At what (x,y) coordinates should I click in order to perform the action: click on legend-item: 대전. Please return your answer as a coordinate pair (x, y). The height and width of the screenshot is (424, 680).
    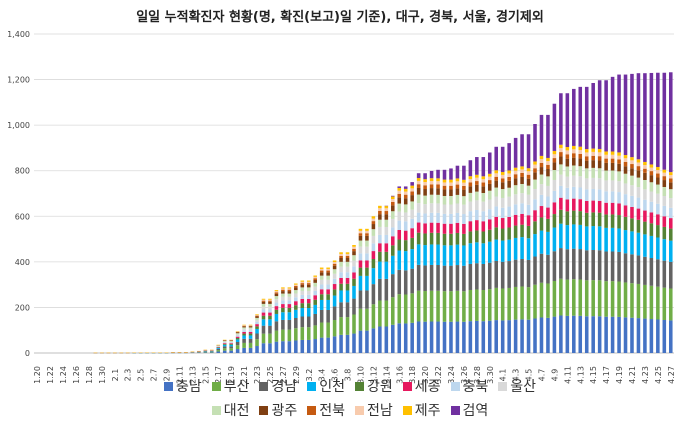
    Looking at the image, I should click on (230, 410).